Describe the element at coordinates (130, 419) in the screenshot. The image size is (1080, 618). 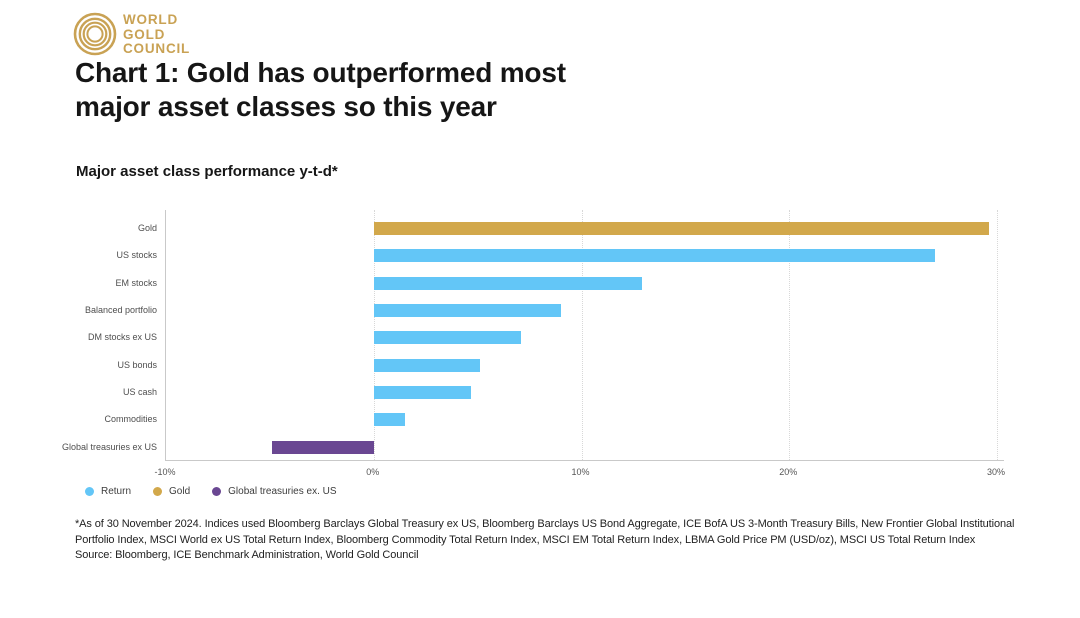
I see `category-label-commodities: Commodities` at that location.